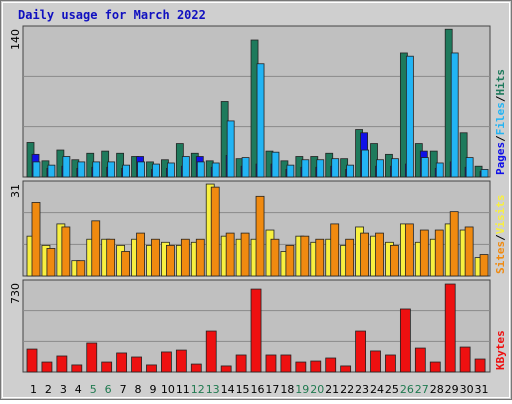  What do you see at coordinates (152, 389) in the screenshot?
I see `x-tick-label: 9` at bounding box center [152, 389].